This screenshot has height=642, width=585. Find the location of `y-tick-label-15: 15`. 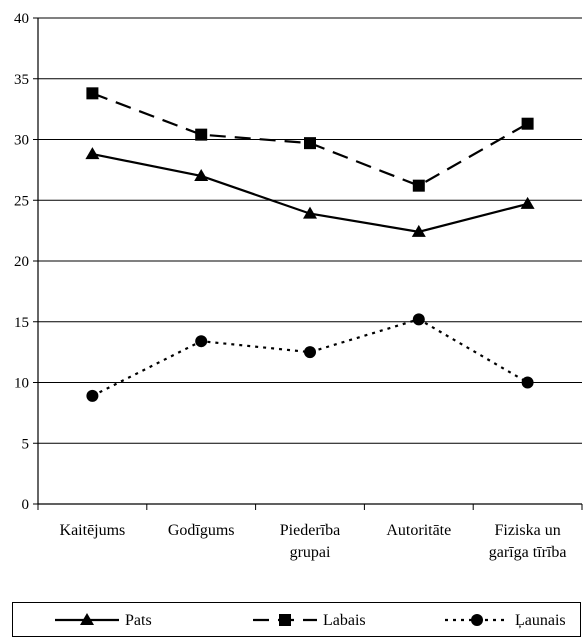

y-tick-label-15: 15 is located at coordinates (21, 323).